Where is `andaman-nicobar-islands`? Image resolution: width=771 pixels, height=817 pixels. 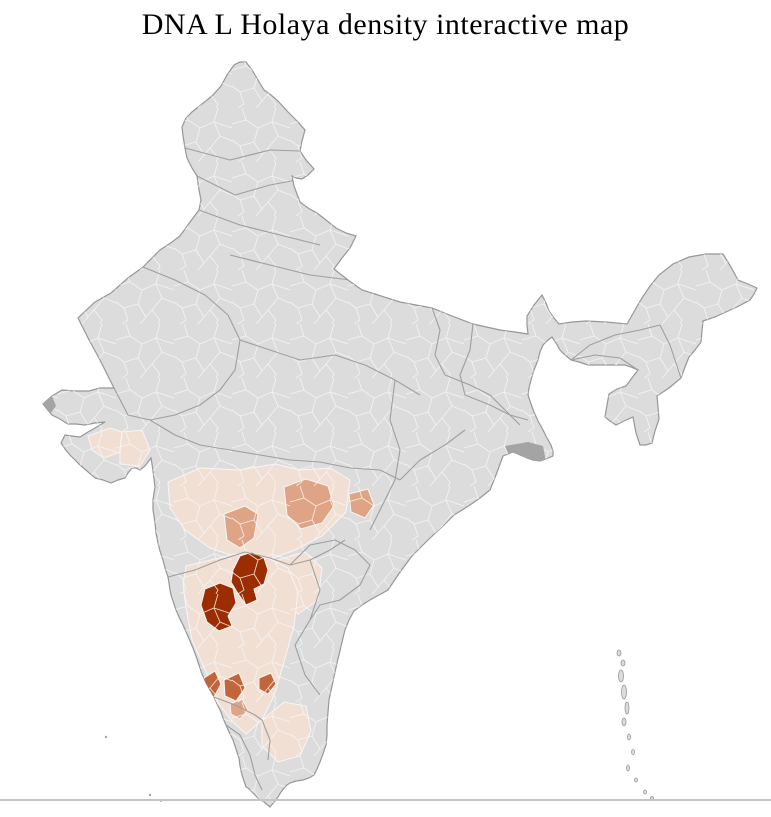 andaman-nicobar-islands is located at coordinates (635, 724).